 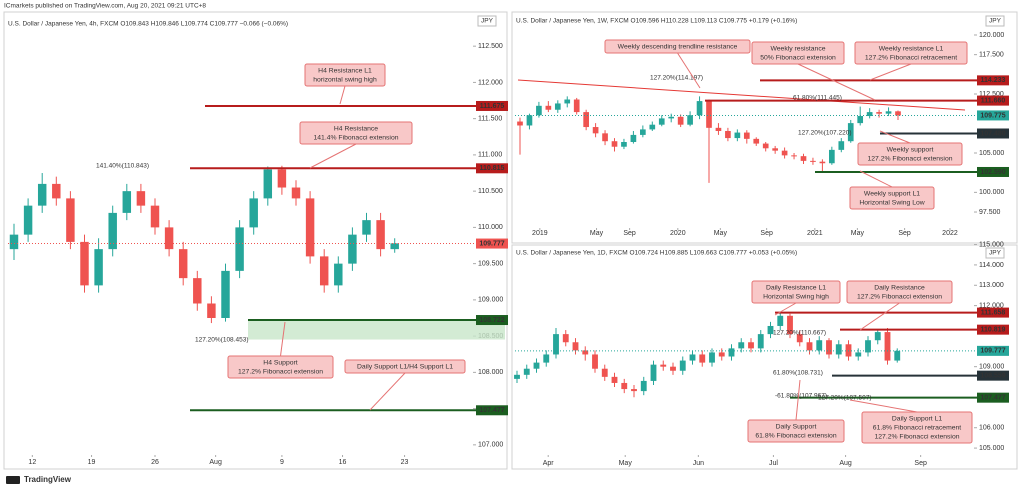 I want to click on y-tick-label: 109.500, so click(x=490, y=263).